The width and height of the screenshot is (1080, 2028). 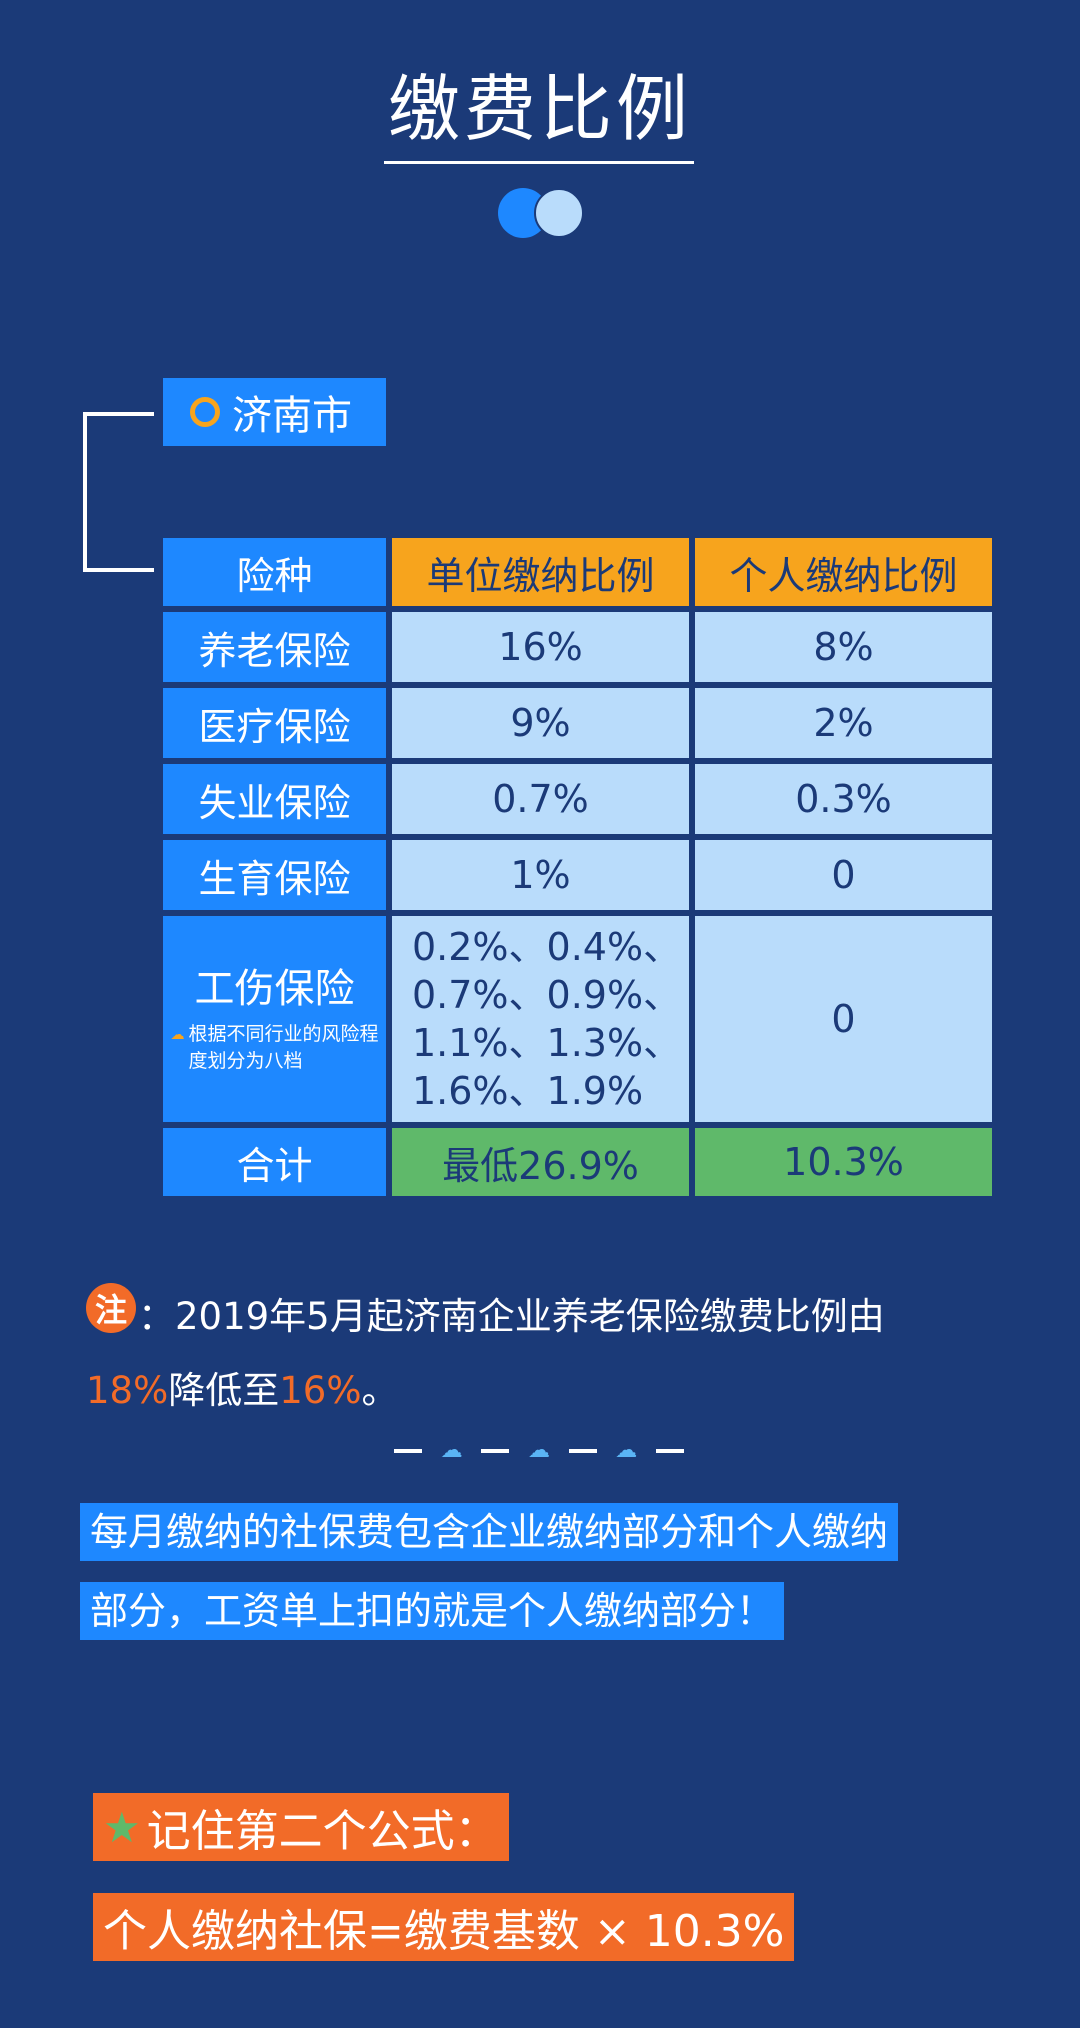 What do you see at coordinates (843, 875) in the screenshot?
I see `row-personal-maternity: 0` at bounding box center [843, 875].